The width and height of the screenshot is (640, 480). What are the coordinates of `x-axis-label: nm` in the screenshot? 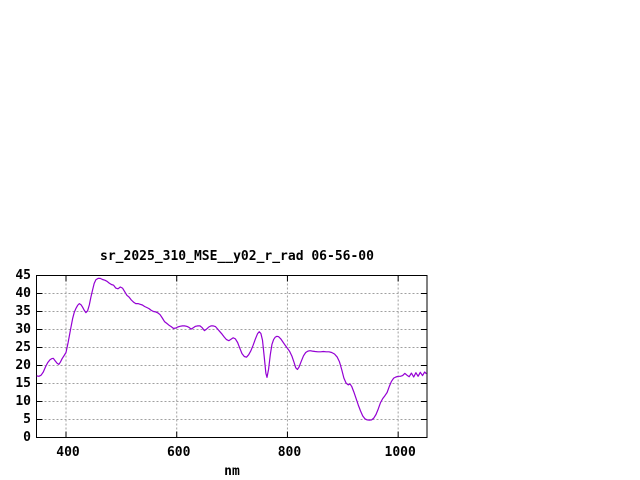 It's located at (232, 471).